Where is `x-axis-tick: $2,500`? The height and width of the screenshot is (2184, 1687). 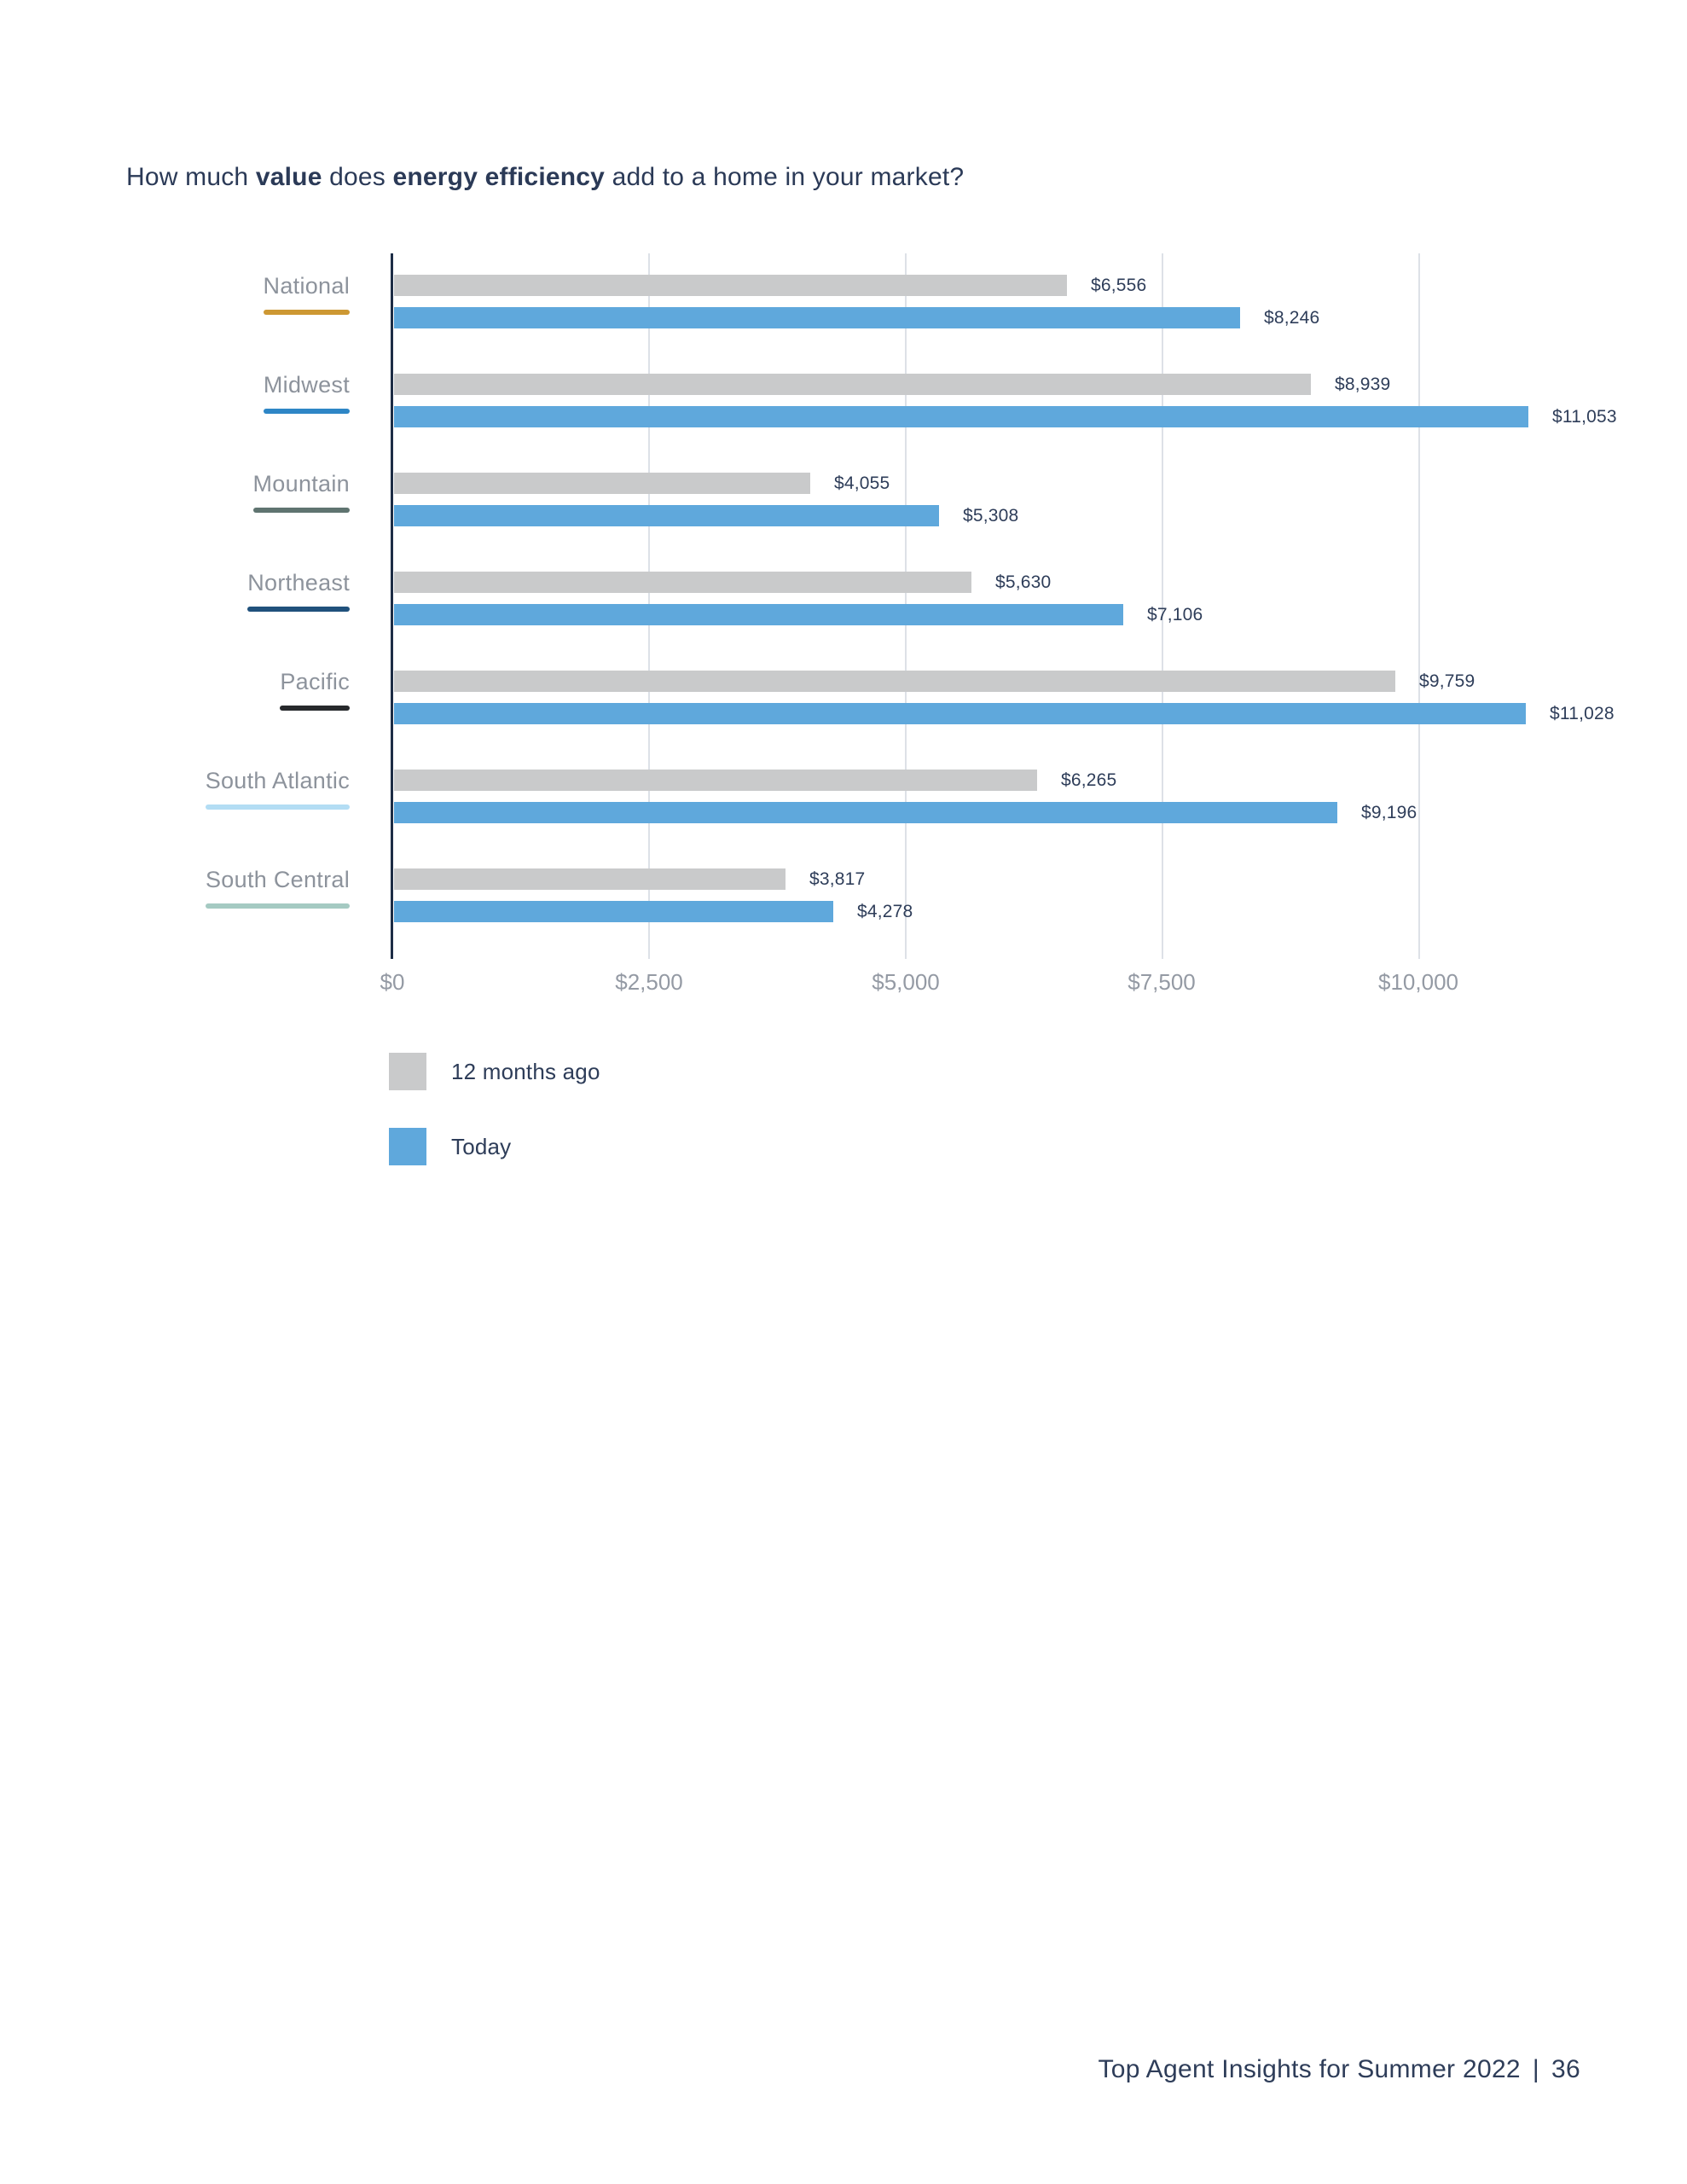
x-axis-tick: $2,500 is located at coordinates (649, 982).